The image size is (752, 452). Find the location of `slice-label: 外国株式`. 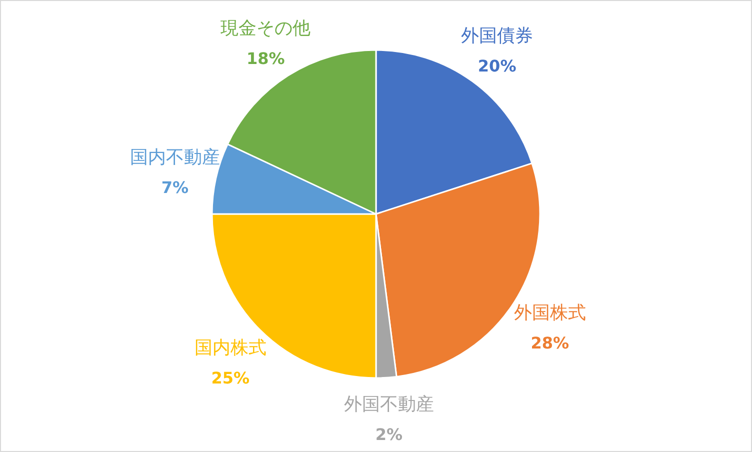

slice-label: 外国株式 is located at coordinates (550, 313).